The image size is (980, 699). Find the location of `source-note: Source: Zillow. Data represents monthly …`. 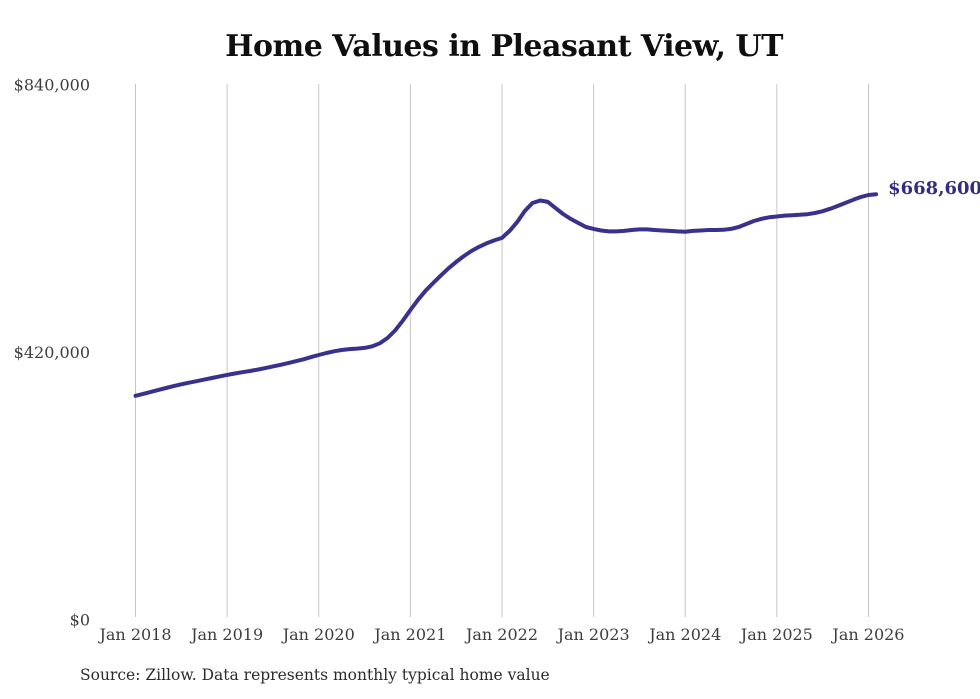

source-note: Source: Zillow. Data represents monthly … is located at coordinates (315, 675).